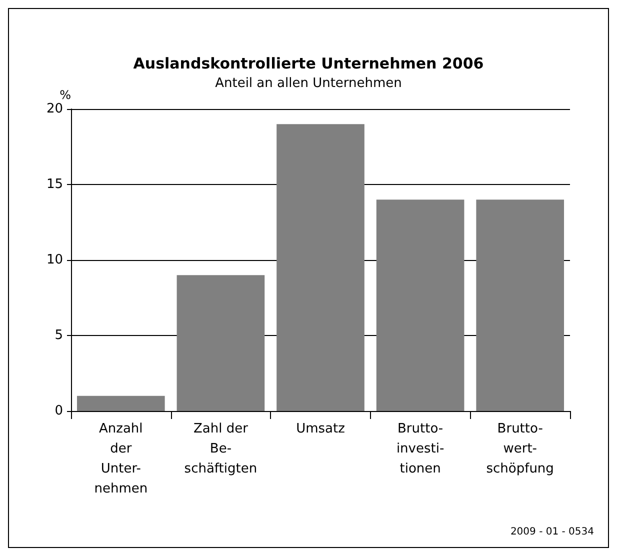 The width and height of the screenshot is (617, 556). What do you see at coordinates (58, 411) in the screenshot?
I see `y-tick-label: 0` at bounding box center [58, 411].